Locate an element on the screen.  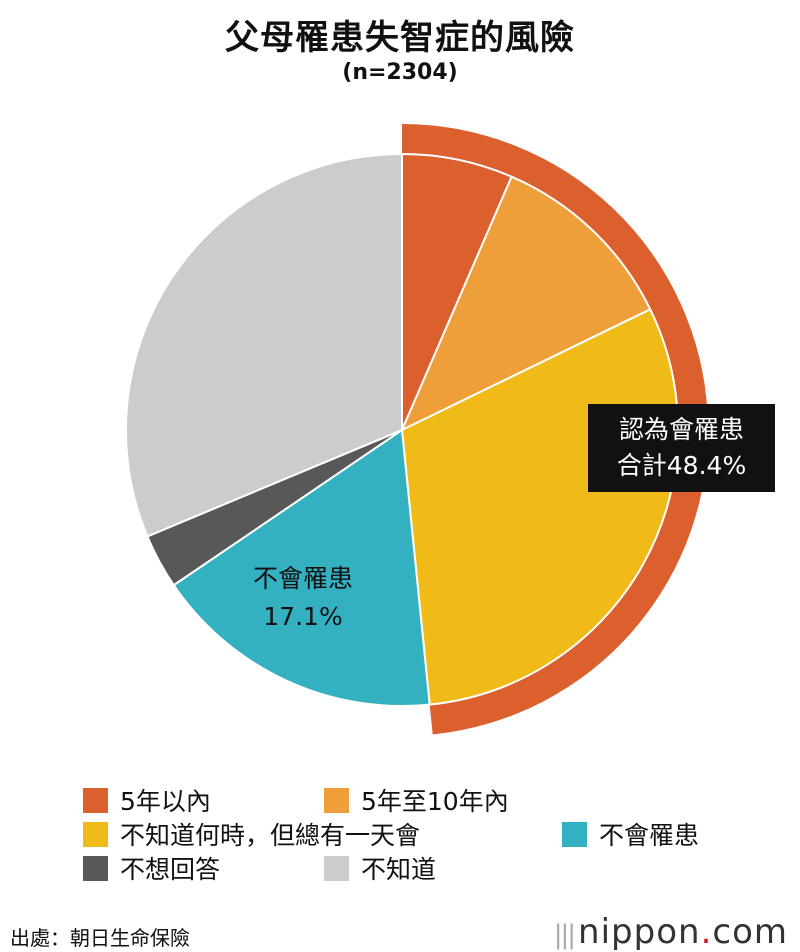
slice-label-name: 不會罹患 is located at coordinates (302, 578).